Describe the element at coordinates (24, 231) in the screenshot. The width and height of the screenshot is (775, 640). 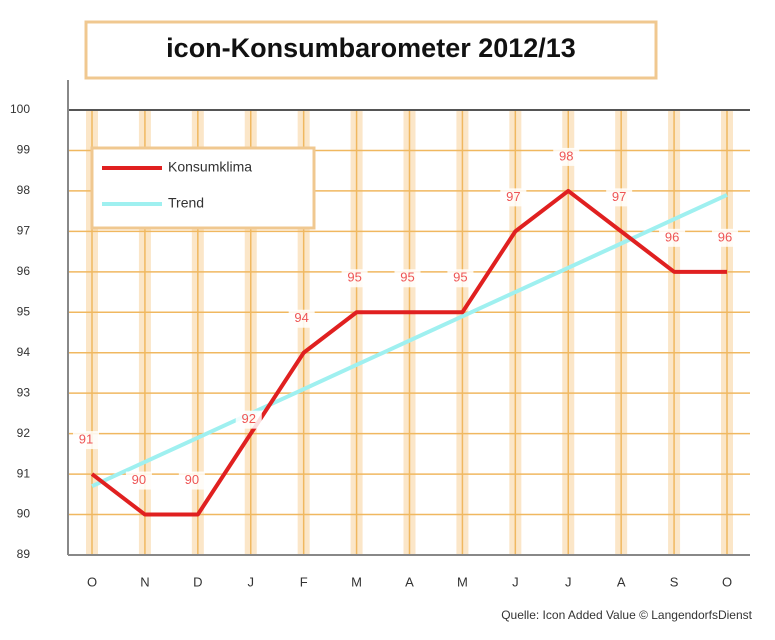
I see `y-tick-label: 97` at that location.